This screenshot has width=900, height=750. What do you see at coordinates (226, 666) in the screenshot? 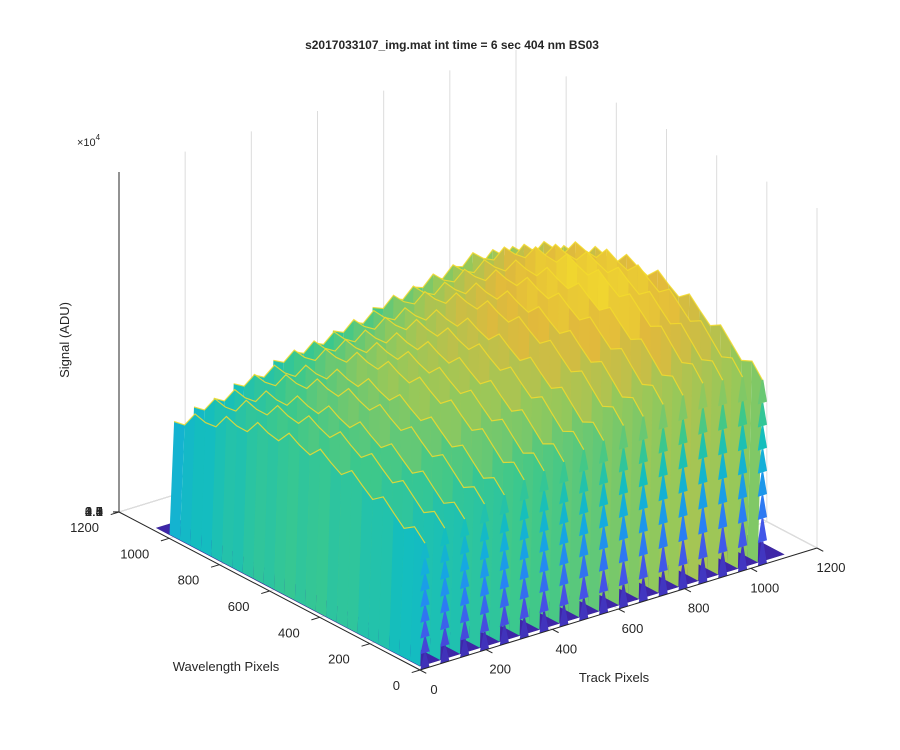
I see `y-axis-label: Wavelength Pixels` at bounding box center [226, 666].